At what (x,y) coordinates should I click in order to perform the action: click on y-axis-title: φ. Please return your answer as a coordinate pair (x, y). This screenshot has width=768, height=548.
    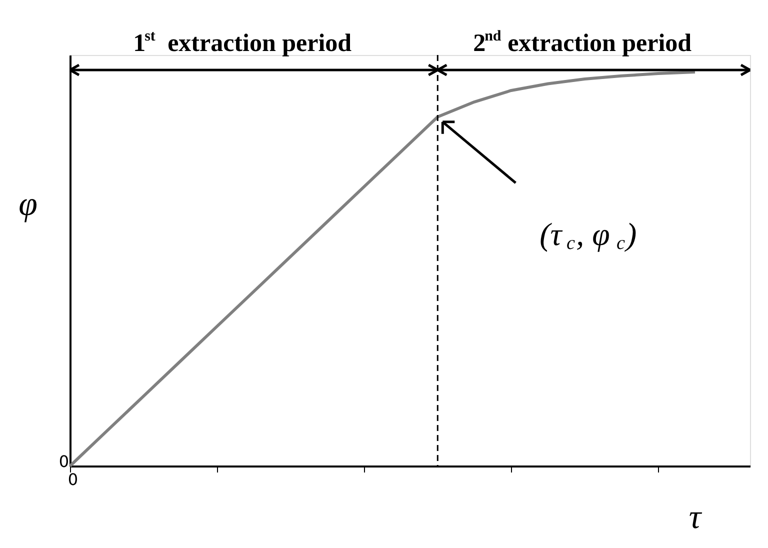
    Looking at the image, I should click on (28, 204).